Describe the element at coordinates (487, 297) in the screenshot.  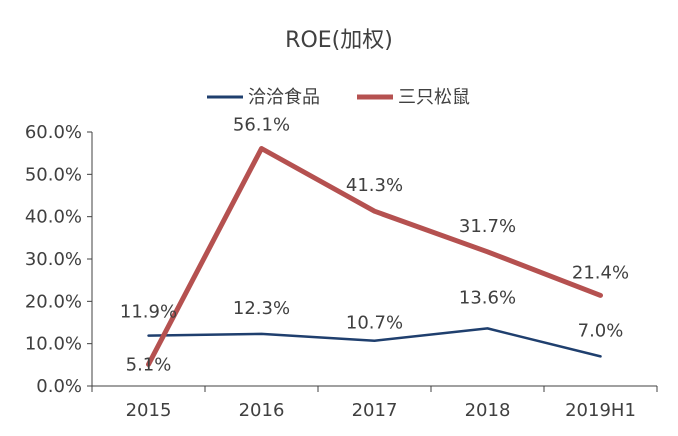
I see `data-label-qiaqia: 13.6%` at that location.